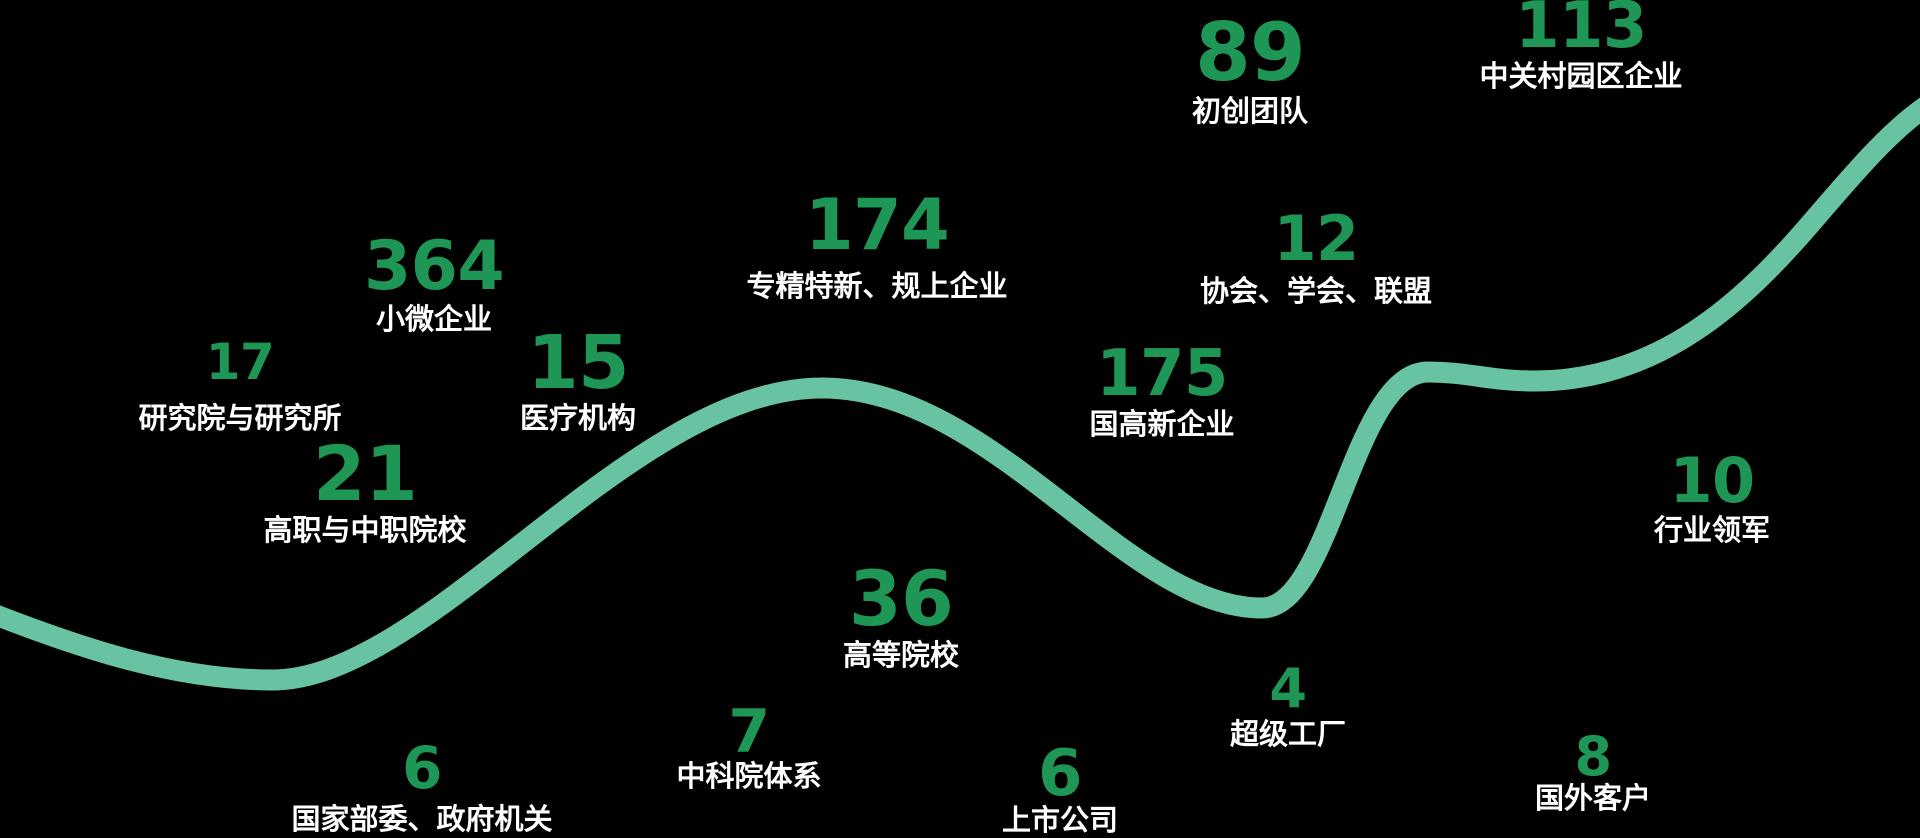 The image size is (1920, 838). What do you see at coordinates (1162, 374) in the screenshot?
I see `stat-value: 175` at bounding box center [1162, 374].